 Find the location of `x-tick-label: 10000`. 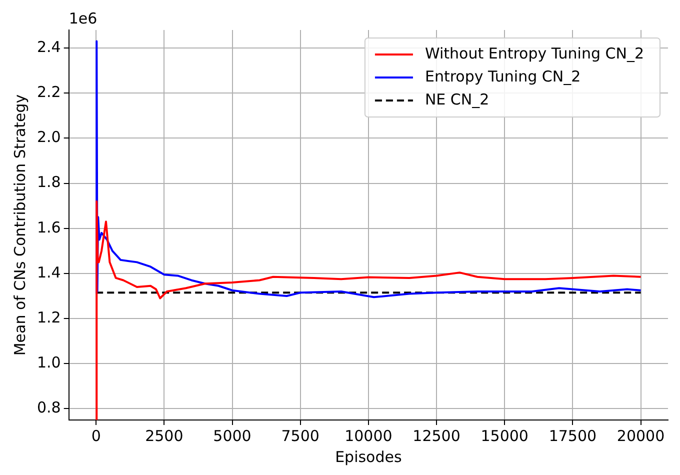

x-tick-label: 10000 is located at coordinates (368, 435).